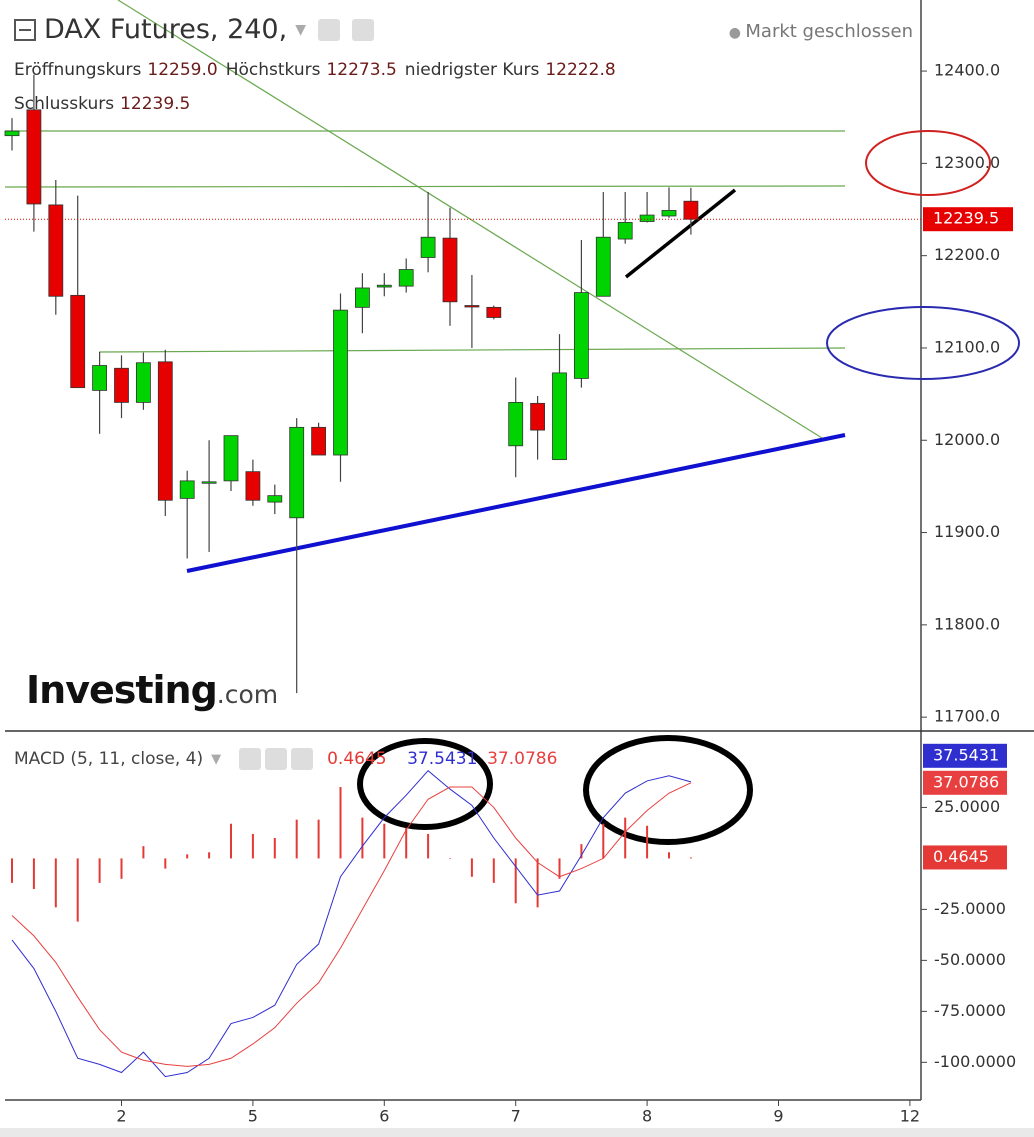 The image size is (1034, 1137). Describe the element at coordinates (970, 908) in the screenshot. I see `y-tick-label: -25.0000` at that location.